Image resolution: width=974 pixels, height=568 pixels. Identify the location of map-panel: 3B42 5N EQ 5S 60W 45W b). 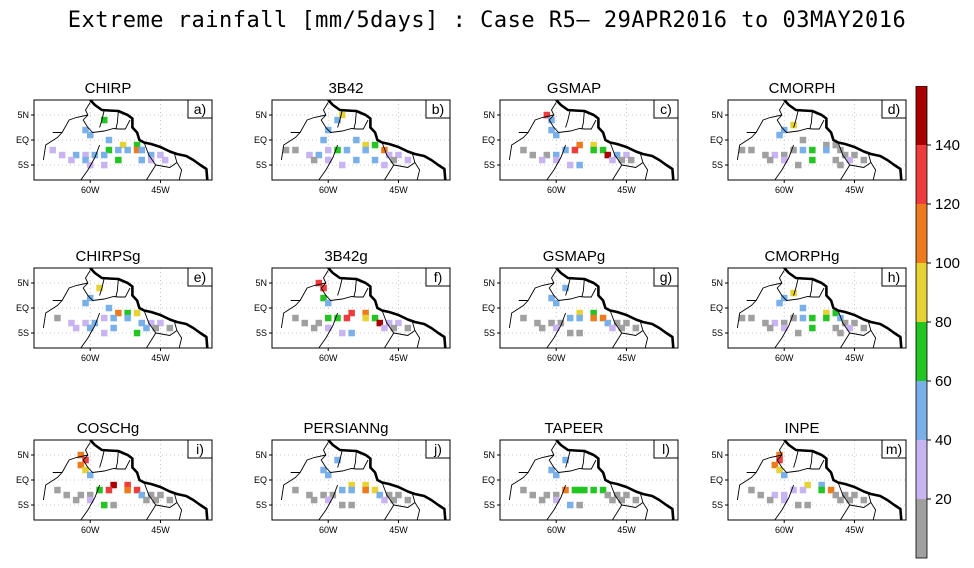
(346, 140).